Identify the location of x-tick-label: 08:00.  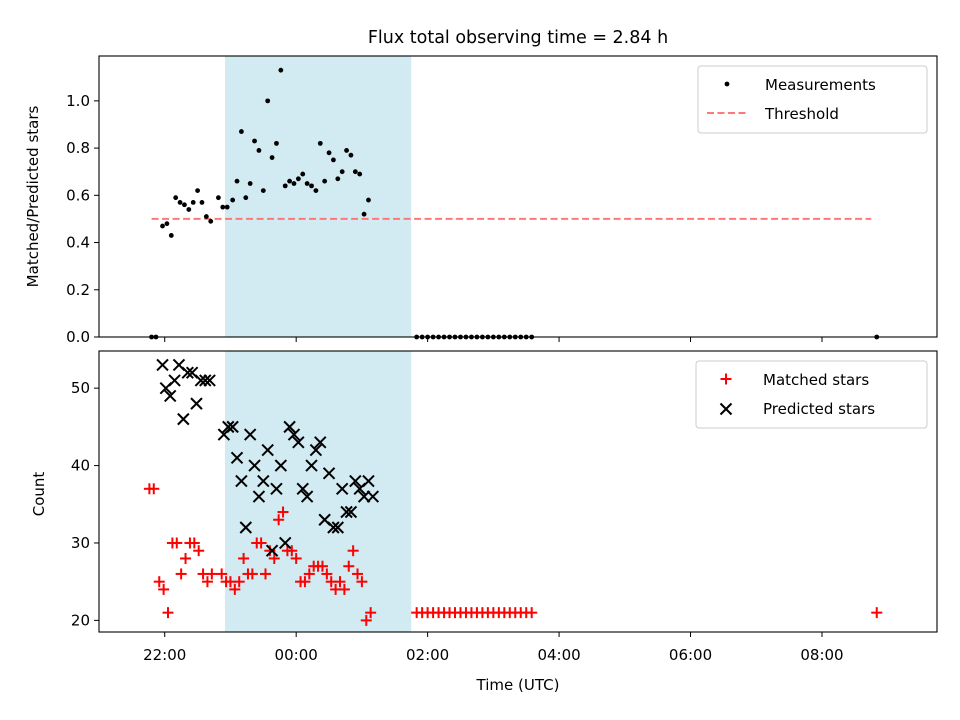
(821, 655).